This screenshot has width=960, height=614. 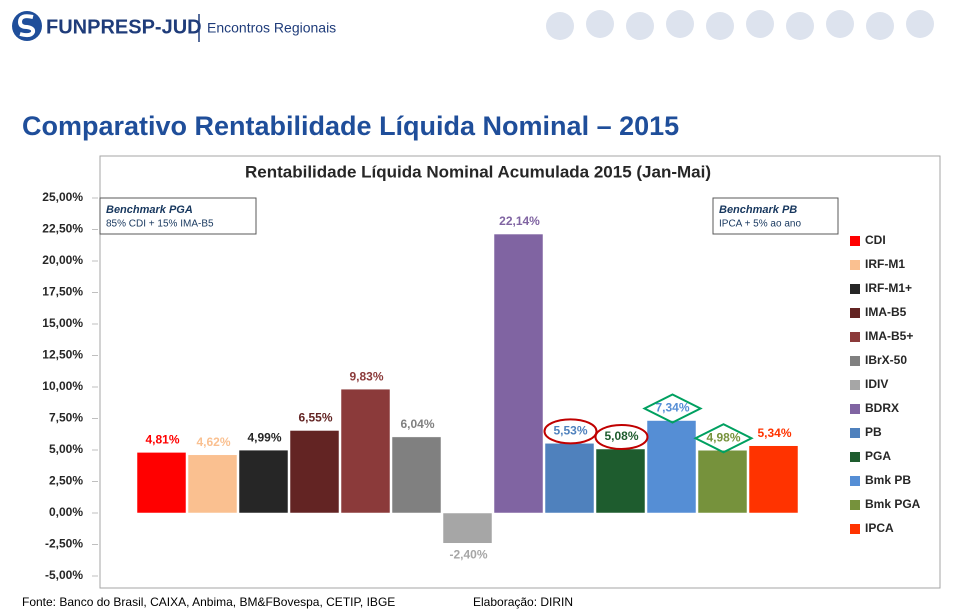 What do you see at coordinates (523, 602) in the screenshot?
I see `footer-credit: Elaboração: DIRIN` at bounding box center [523, 602].